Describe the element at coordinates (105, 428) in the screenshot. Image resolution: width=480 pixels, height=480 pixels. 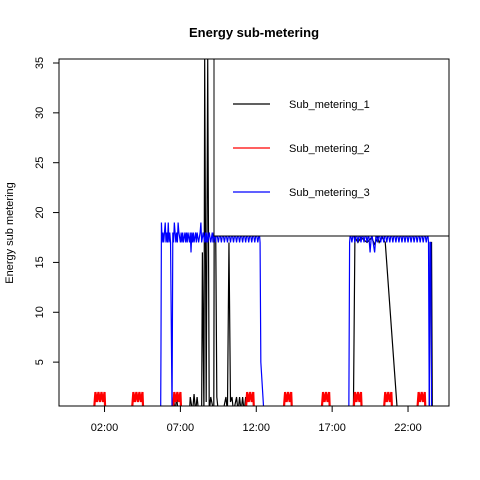
I see `x-tick-label-0: 02:00` at that location.